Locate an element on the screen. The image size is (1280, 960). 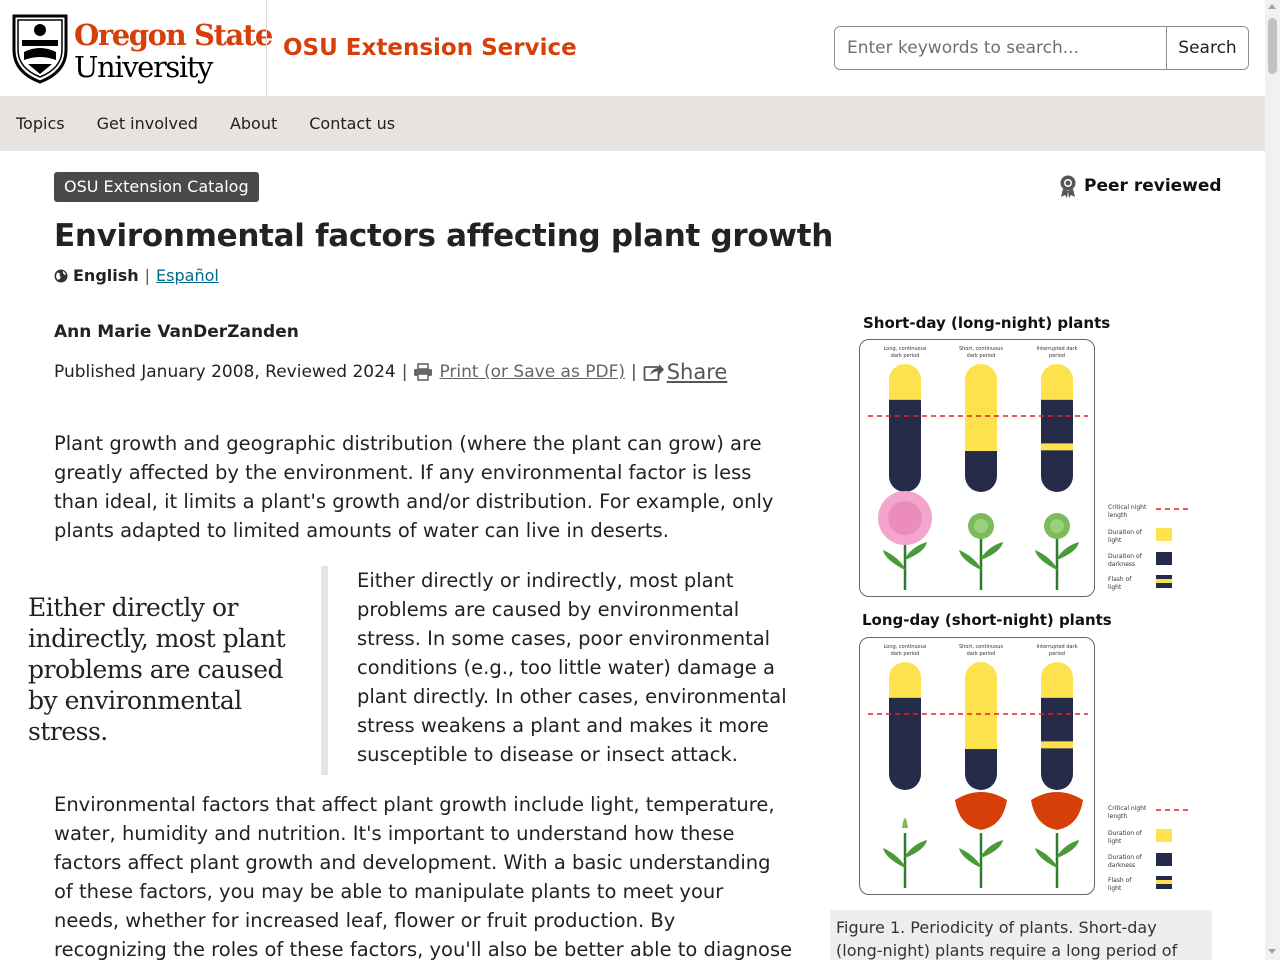
header-divider is located at coordinates (266, 48).